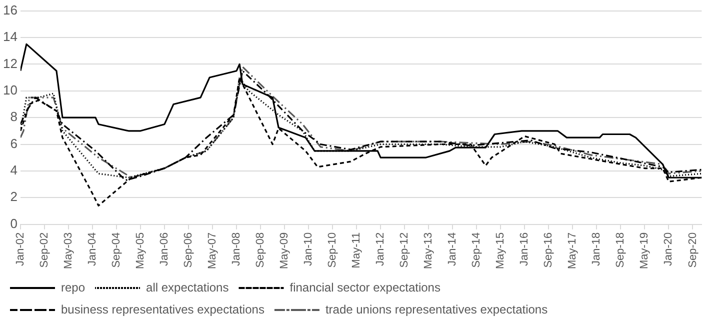 Image resolution: width=709 pixels, height=326 pixels. I want to click on x-tick-label: May-19, so click(644, 251).